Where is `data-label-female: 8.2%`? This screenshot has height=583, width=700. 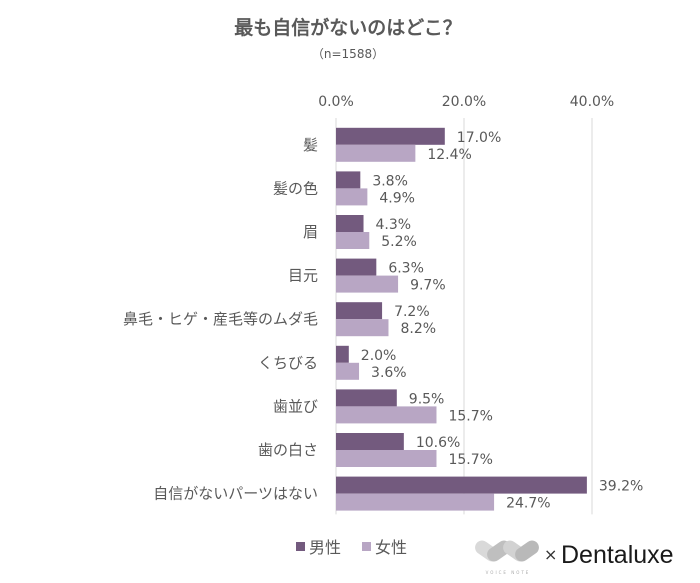
data-label-female: 8.2% is located at coordinates (418, 329).